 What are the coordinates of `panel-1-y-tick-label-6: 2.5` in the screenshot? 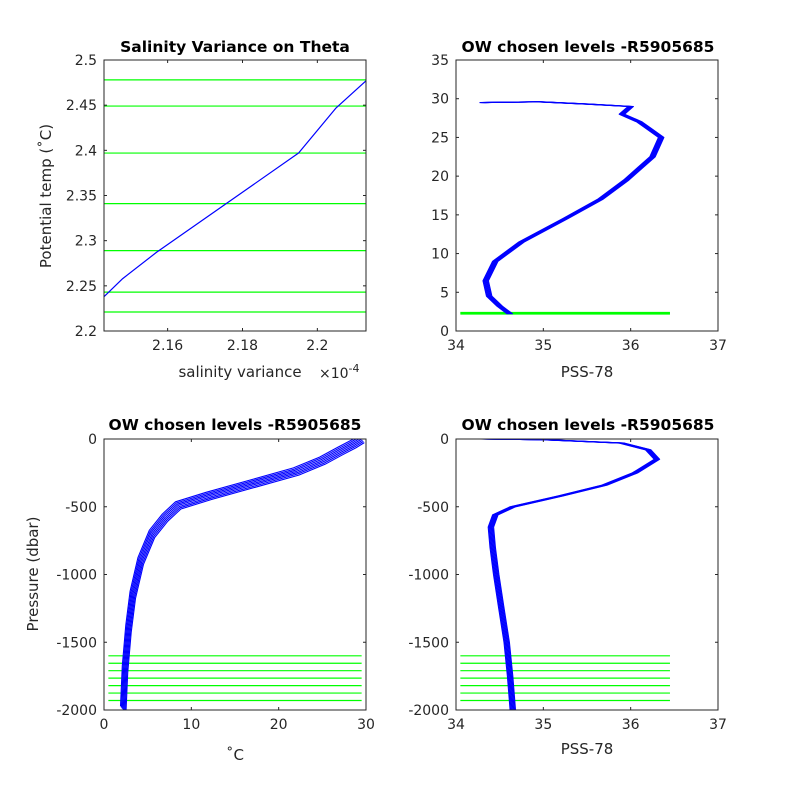 It's located at (86, 61).